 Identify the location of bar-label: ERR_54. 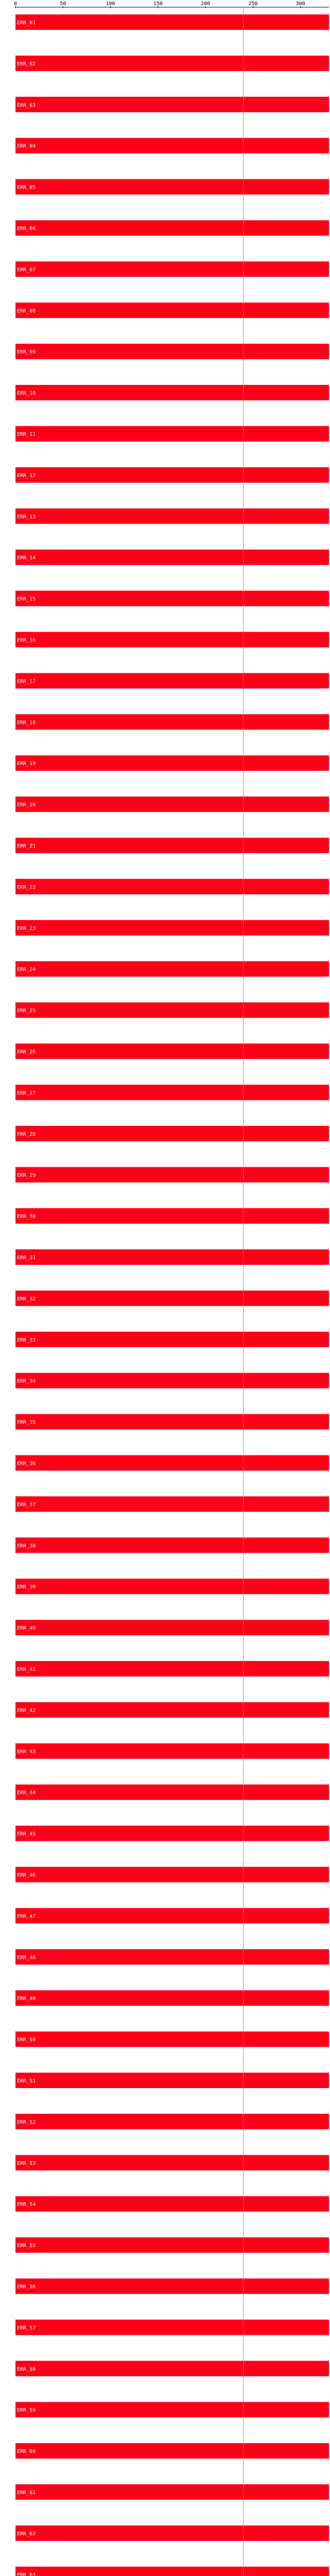
(27, 2205).